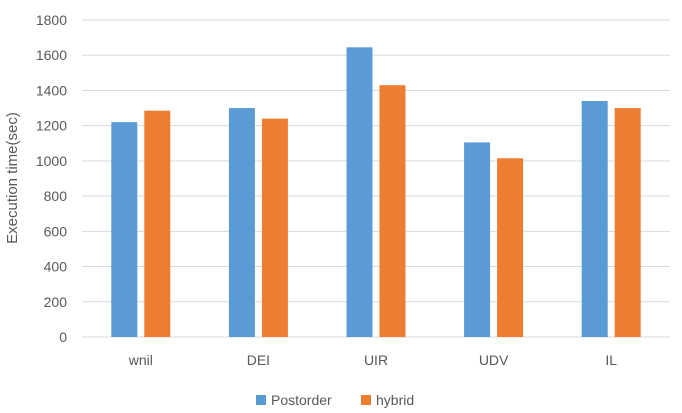  I want to click on bar-postorder-il, so click(594, 219).